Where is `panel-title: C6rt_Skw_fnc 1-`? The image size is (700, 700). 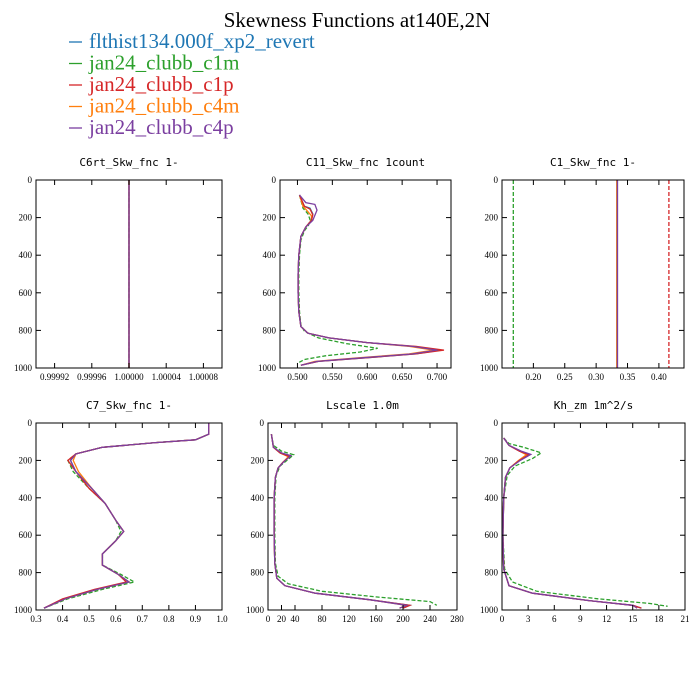 panel-title: C6rt_Skw_fnc 1- is located at coordinates (128, 162).